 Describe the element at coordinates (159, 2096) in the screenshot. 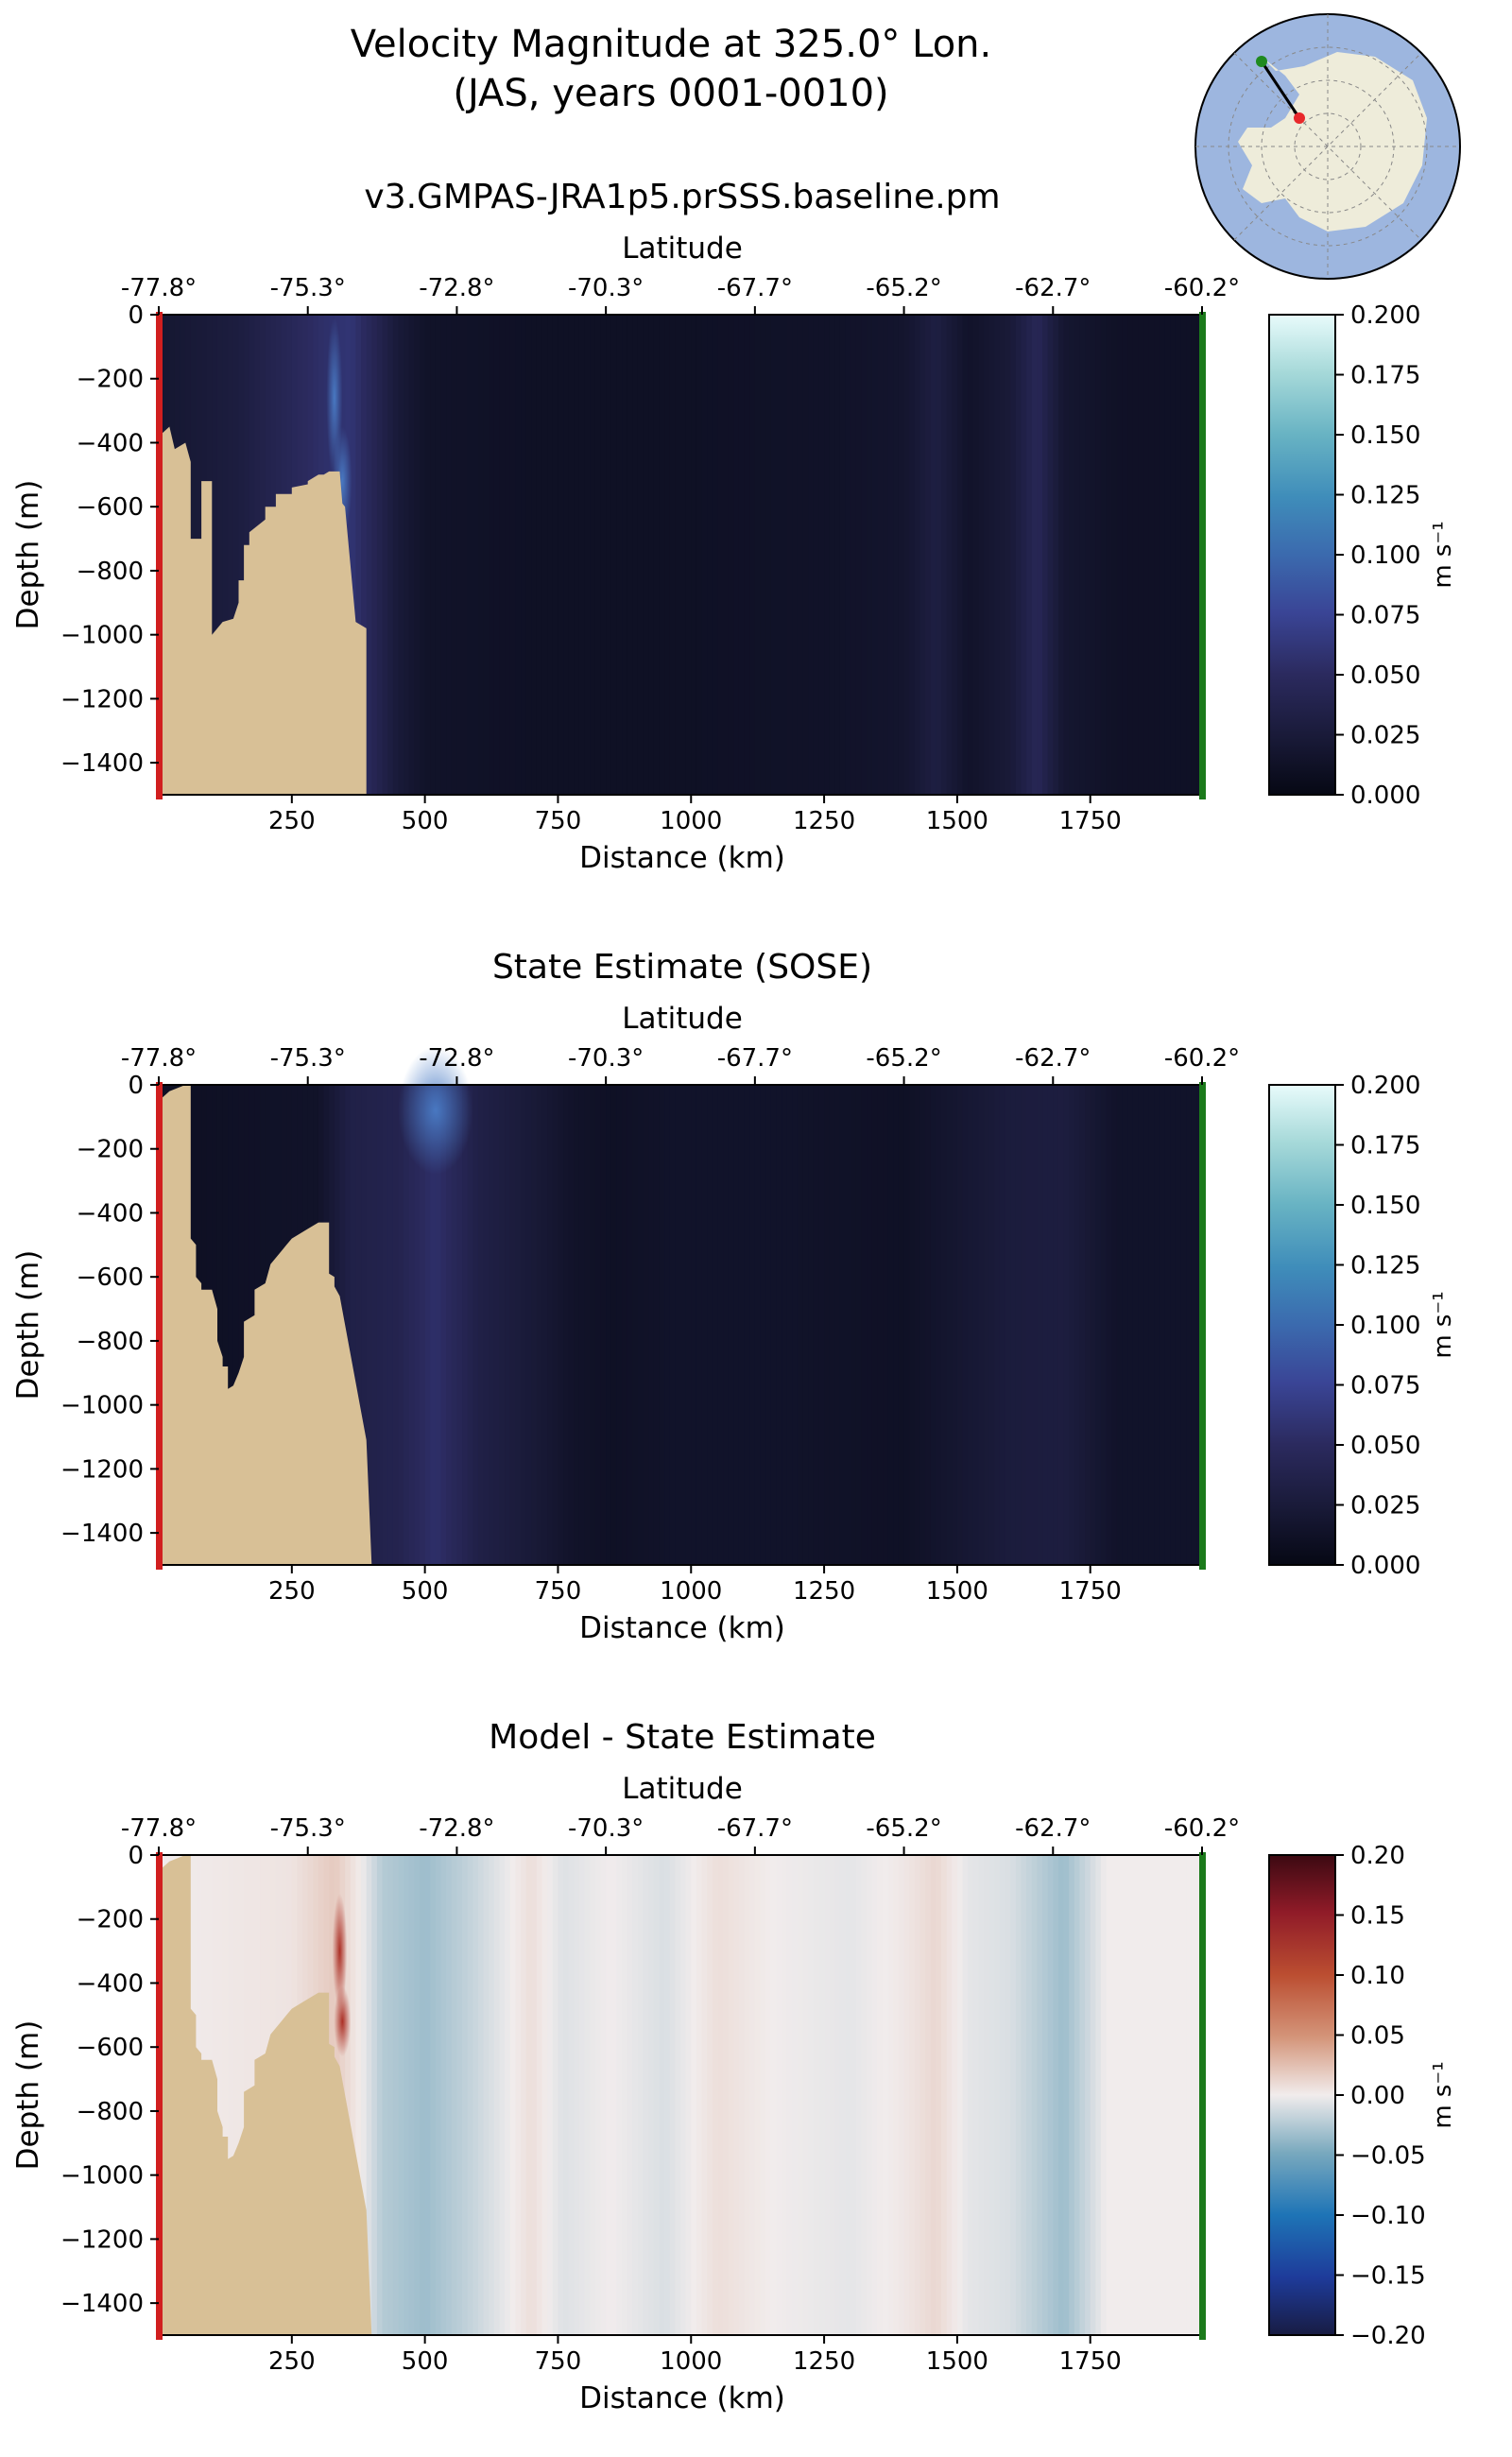

I see `transect-start-bar` at that location.